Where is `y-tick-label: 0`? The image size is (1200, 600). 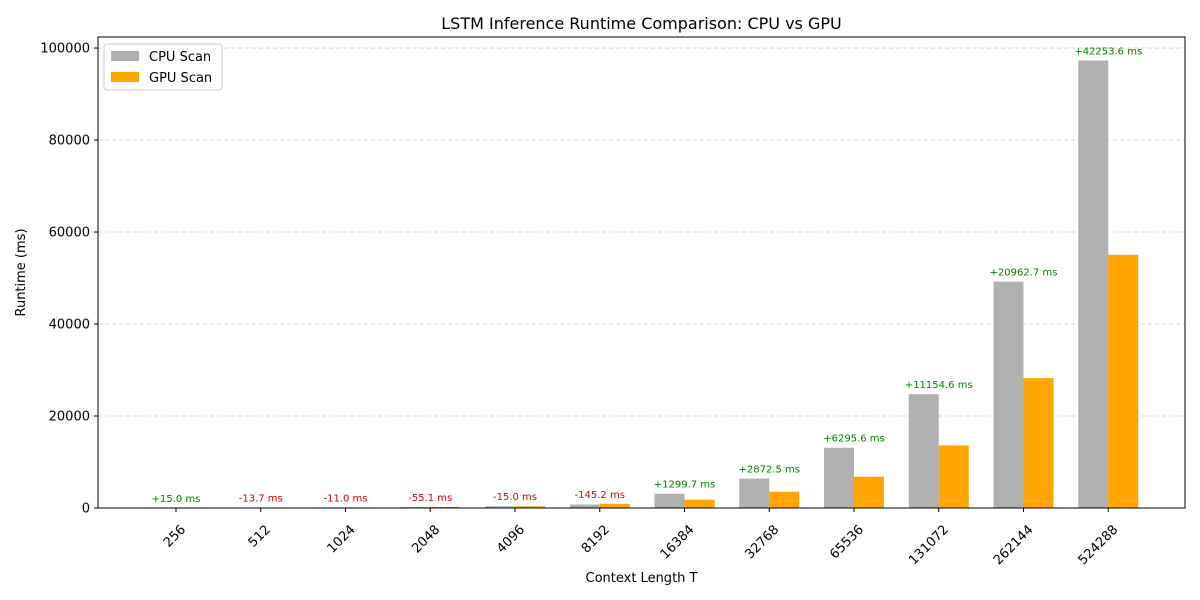
y-tick-label: 0 is located at coordinates (86, 509).